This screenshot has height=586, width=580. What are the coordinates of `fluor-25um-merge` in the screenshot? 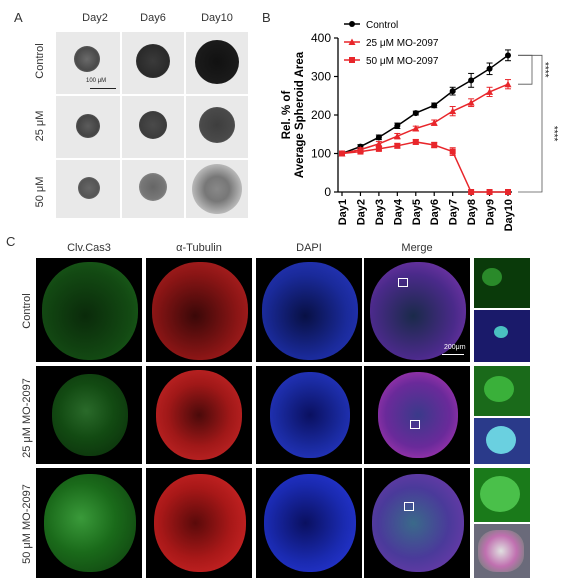 It's located at (417, 415).